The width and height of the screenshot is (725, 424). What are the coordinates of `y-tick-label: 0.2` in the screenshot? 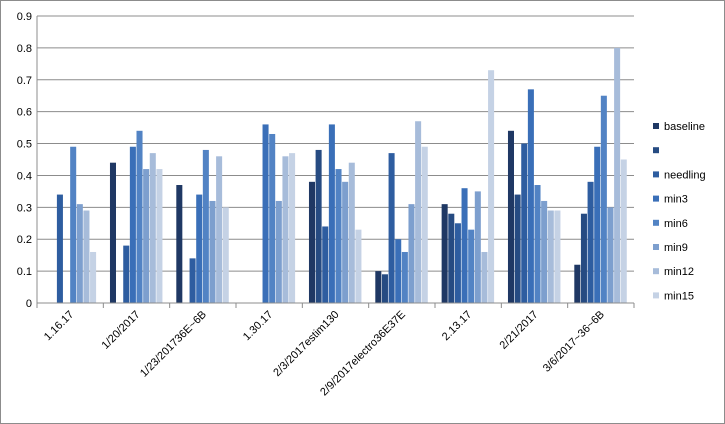 It's located at (24, 240).